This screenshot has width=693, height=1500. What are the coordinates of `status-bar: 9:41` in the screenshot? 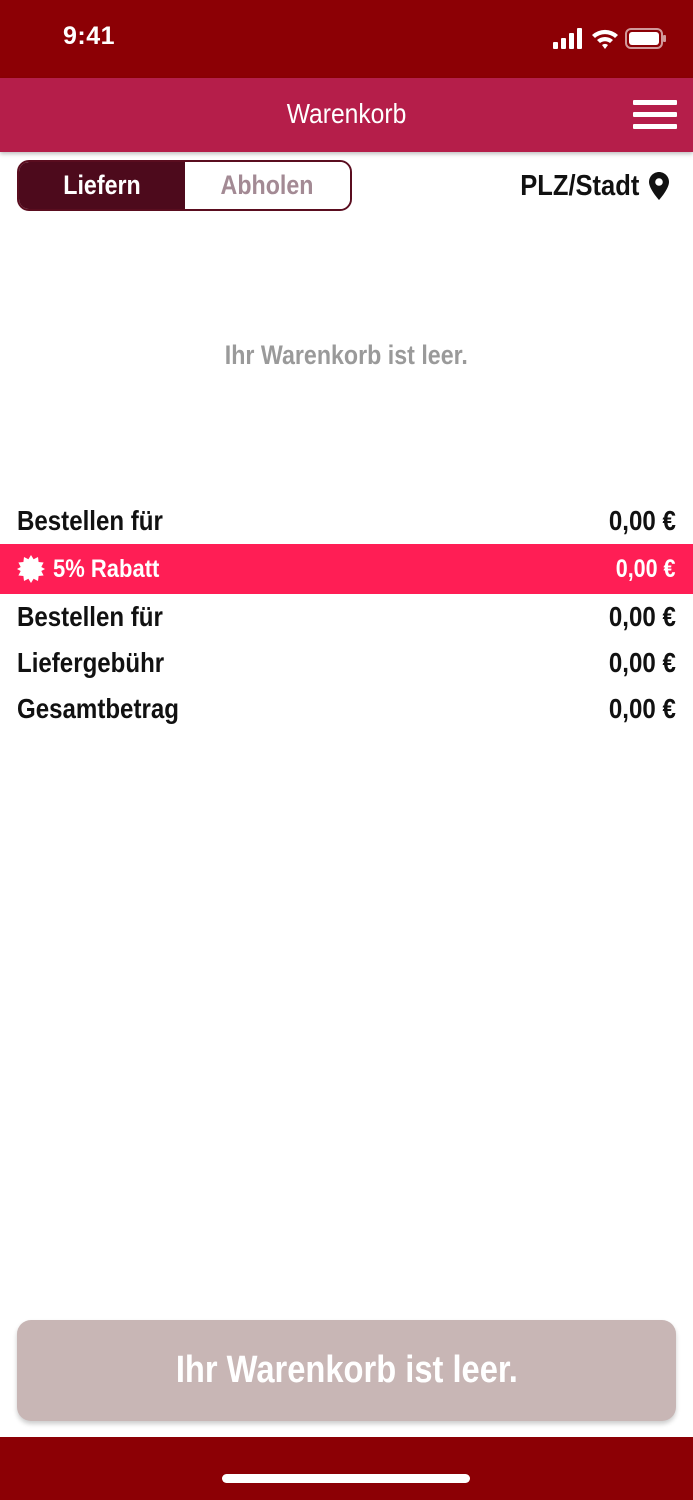 It's located at (346, 39).